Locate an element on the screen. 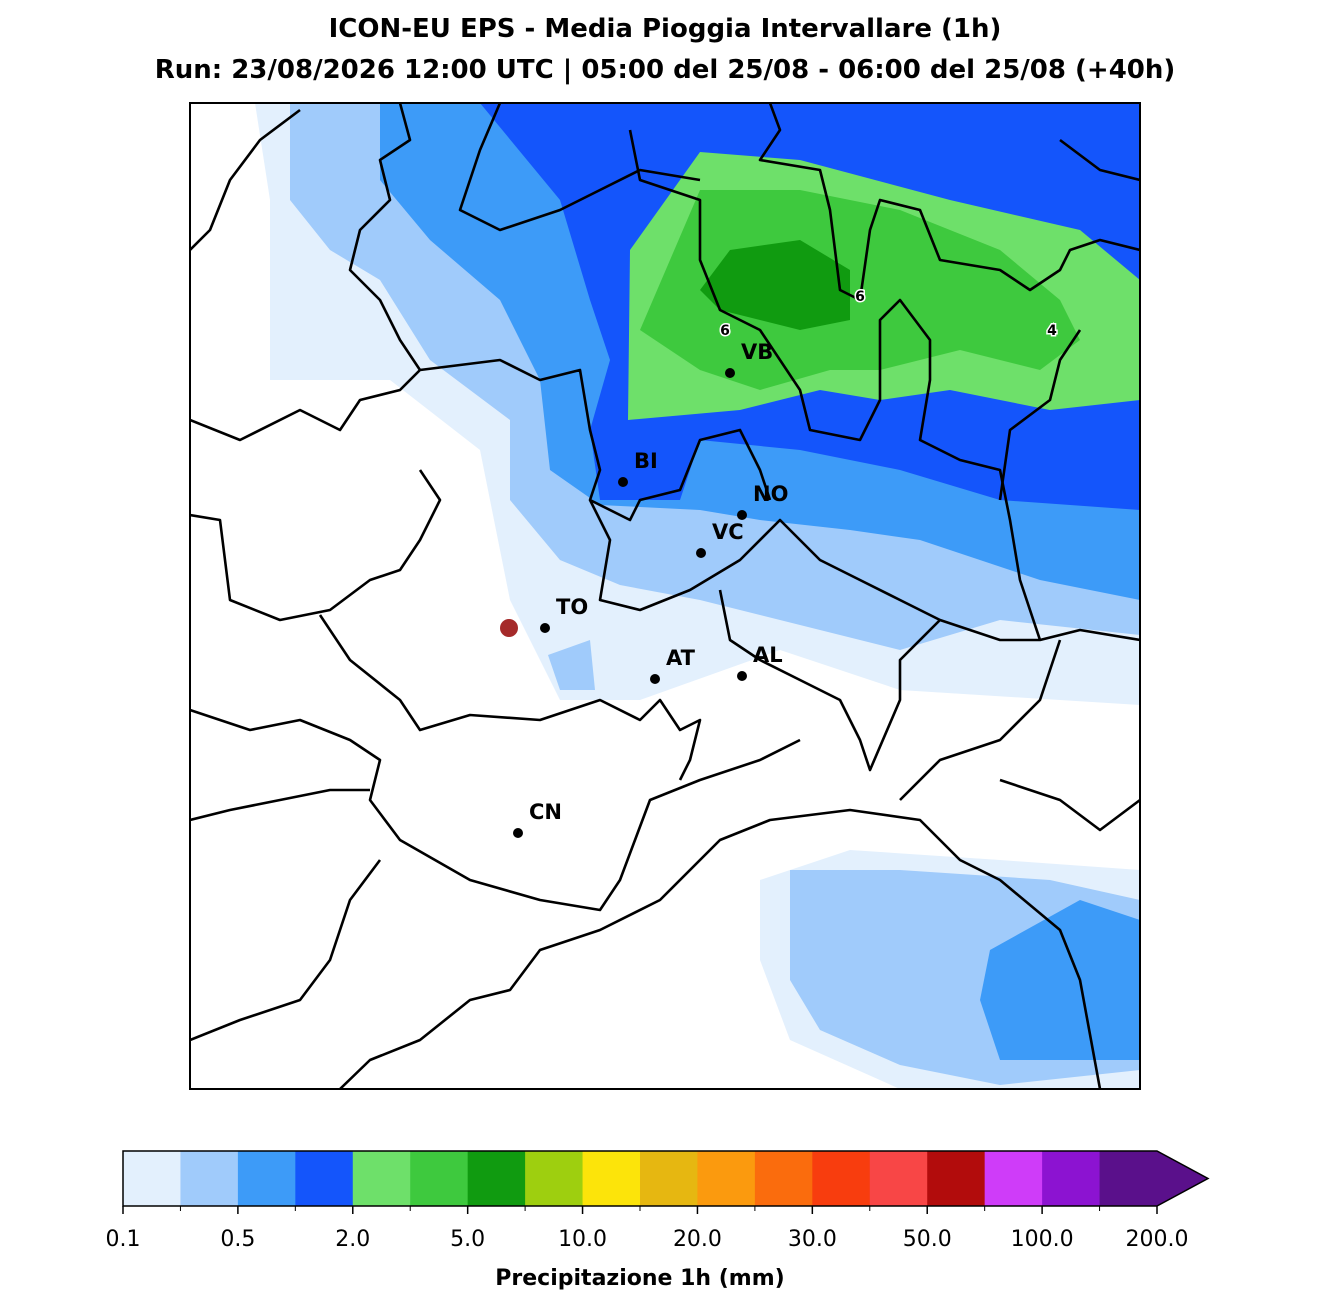 The width and height of the screenshot is (1331, 1316). location-marker is located at coordinates (509, 628).